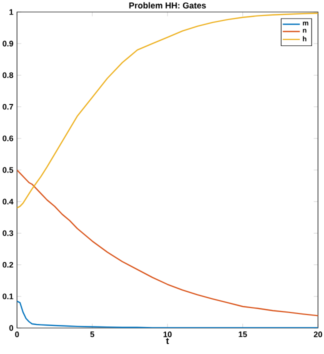  I want to click on y-tick-label: 0.1, so click(8, 297).